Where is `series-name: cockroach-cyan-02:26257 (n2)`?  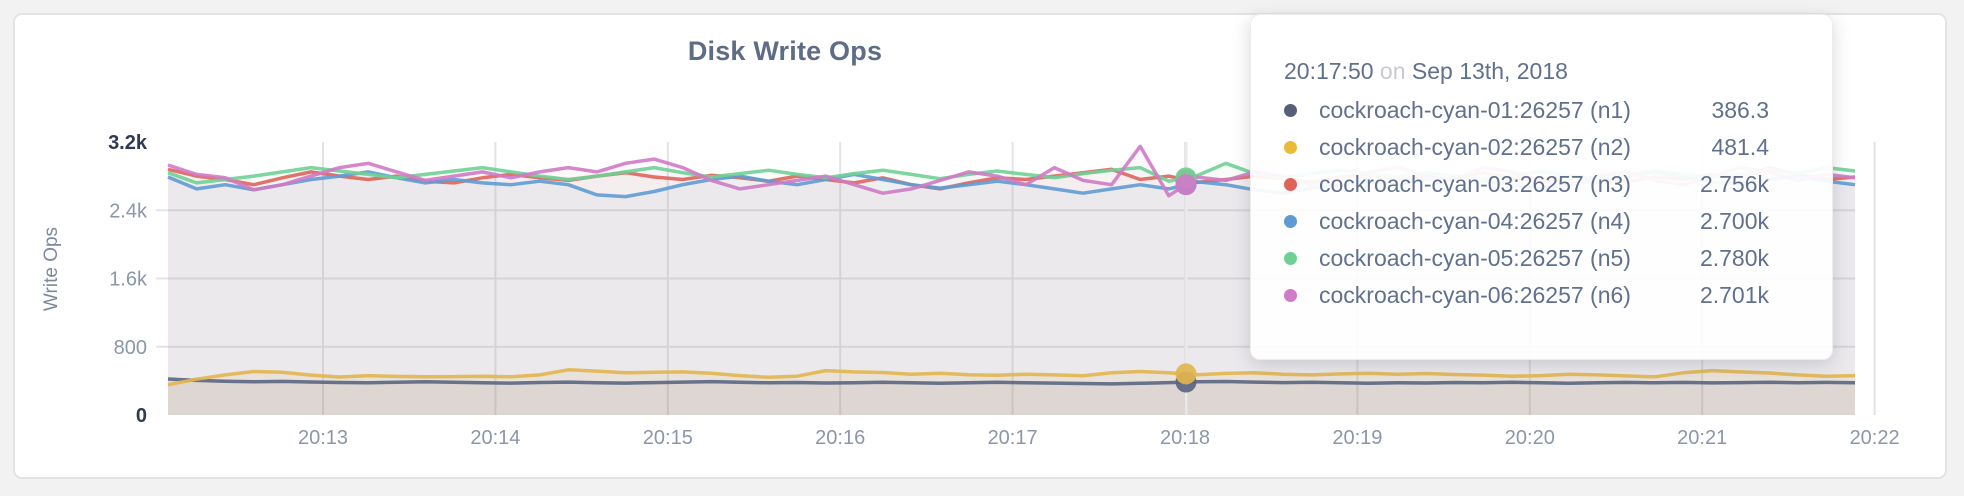 series-name: cockroach-cyan-02:26257 (n2) is located at coordinates (1475, 147).